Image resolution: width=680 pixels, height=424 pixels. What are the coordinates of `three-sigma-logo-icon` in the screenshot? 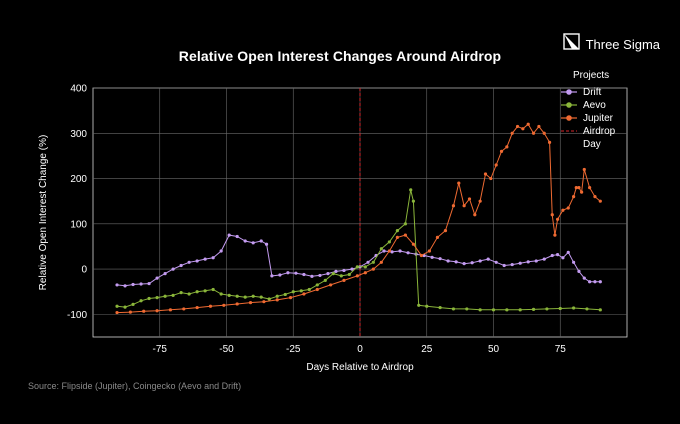 It's located at (571, 44).